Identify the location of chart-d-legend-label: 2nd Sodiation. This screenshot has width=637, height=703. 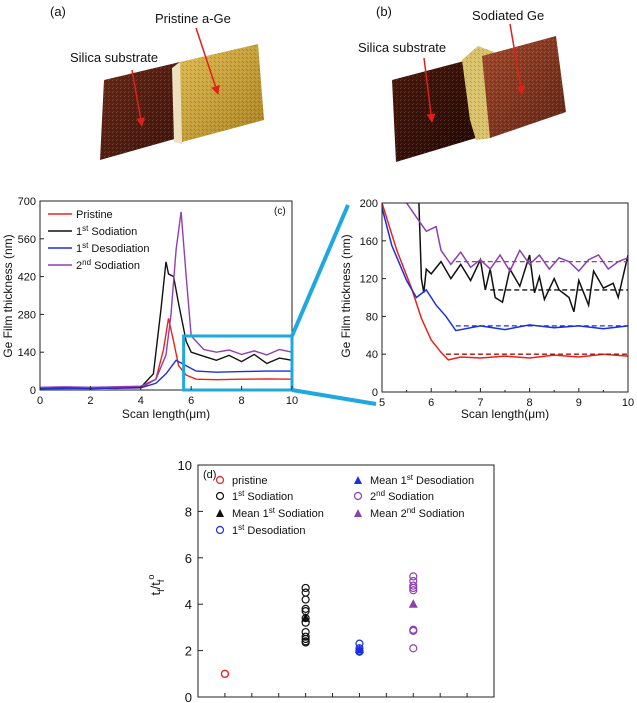
(402, 496).